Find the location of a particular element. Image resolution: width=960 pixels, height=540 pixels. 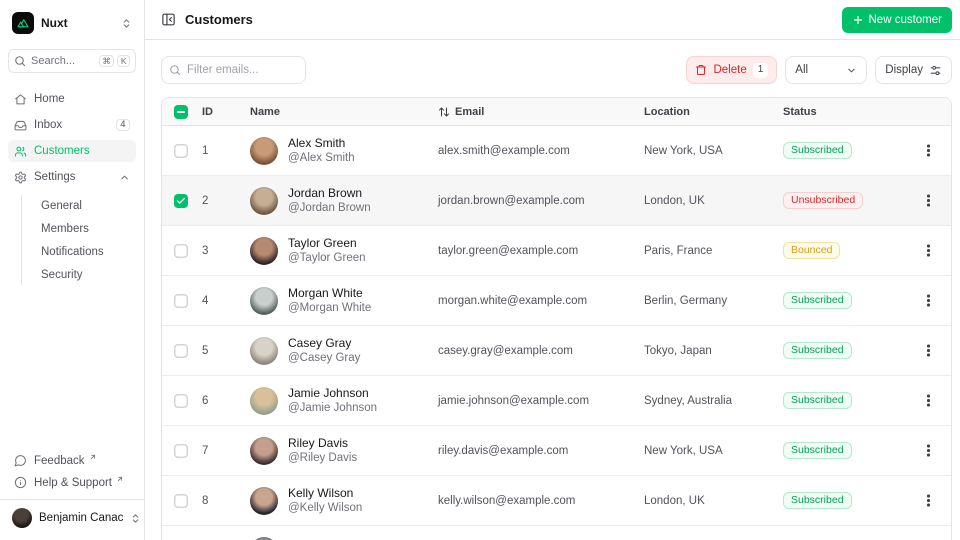

sidebar-item-help-support: Help & Support is located at coordinates (72, 482).